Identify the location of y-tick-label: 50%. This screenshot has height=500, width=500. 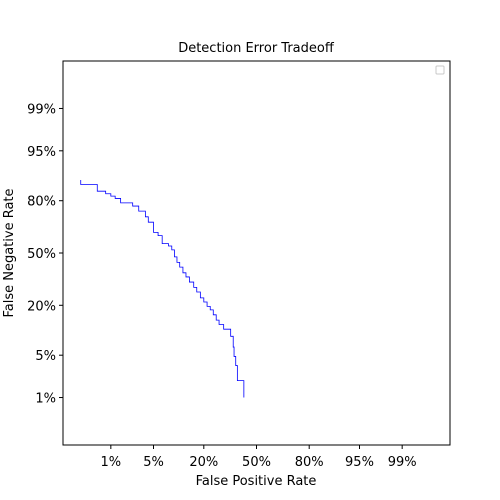
(41, 254).